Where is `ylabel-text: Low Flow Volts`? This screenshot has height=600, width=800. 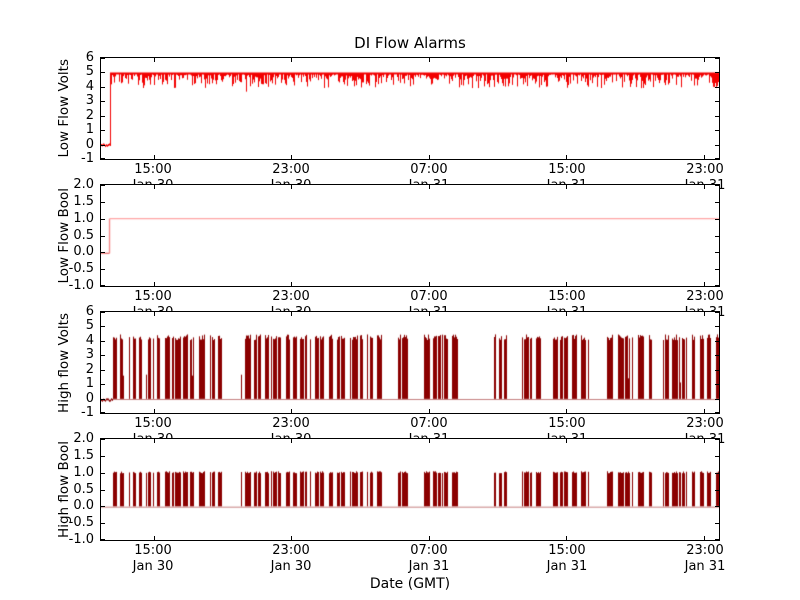 ylabel-text: Low Flow Volts is located at coordinates (64, 108).